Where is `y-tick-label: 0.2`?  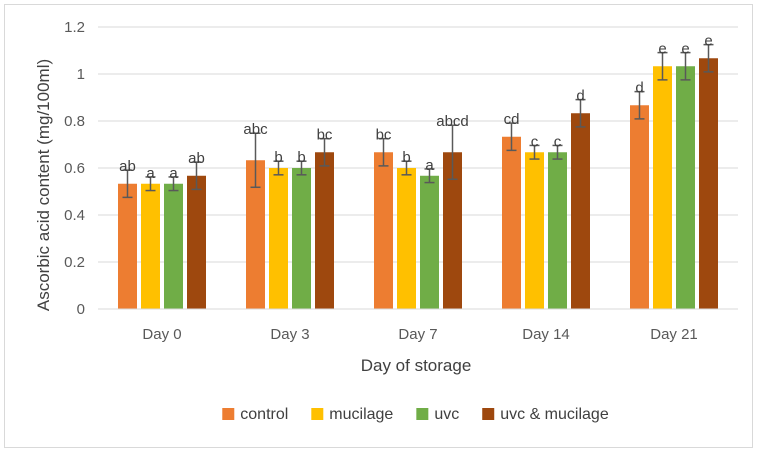 y-tick-label: 0.2 is located at coordinates (74, 262).